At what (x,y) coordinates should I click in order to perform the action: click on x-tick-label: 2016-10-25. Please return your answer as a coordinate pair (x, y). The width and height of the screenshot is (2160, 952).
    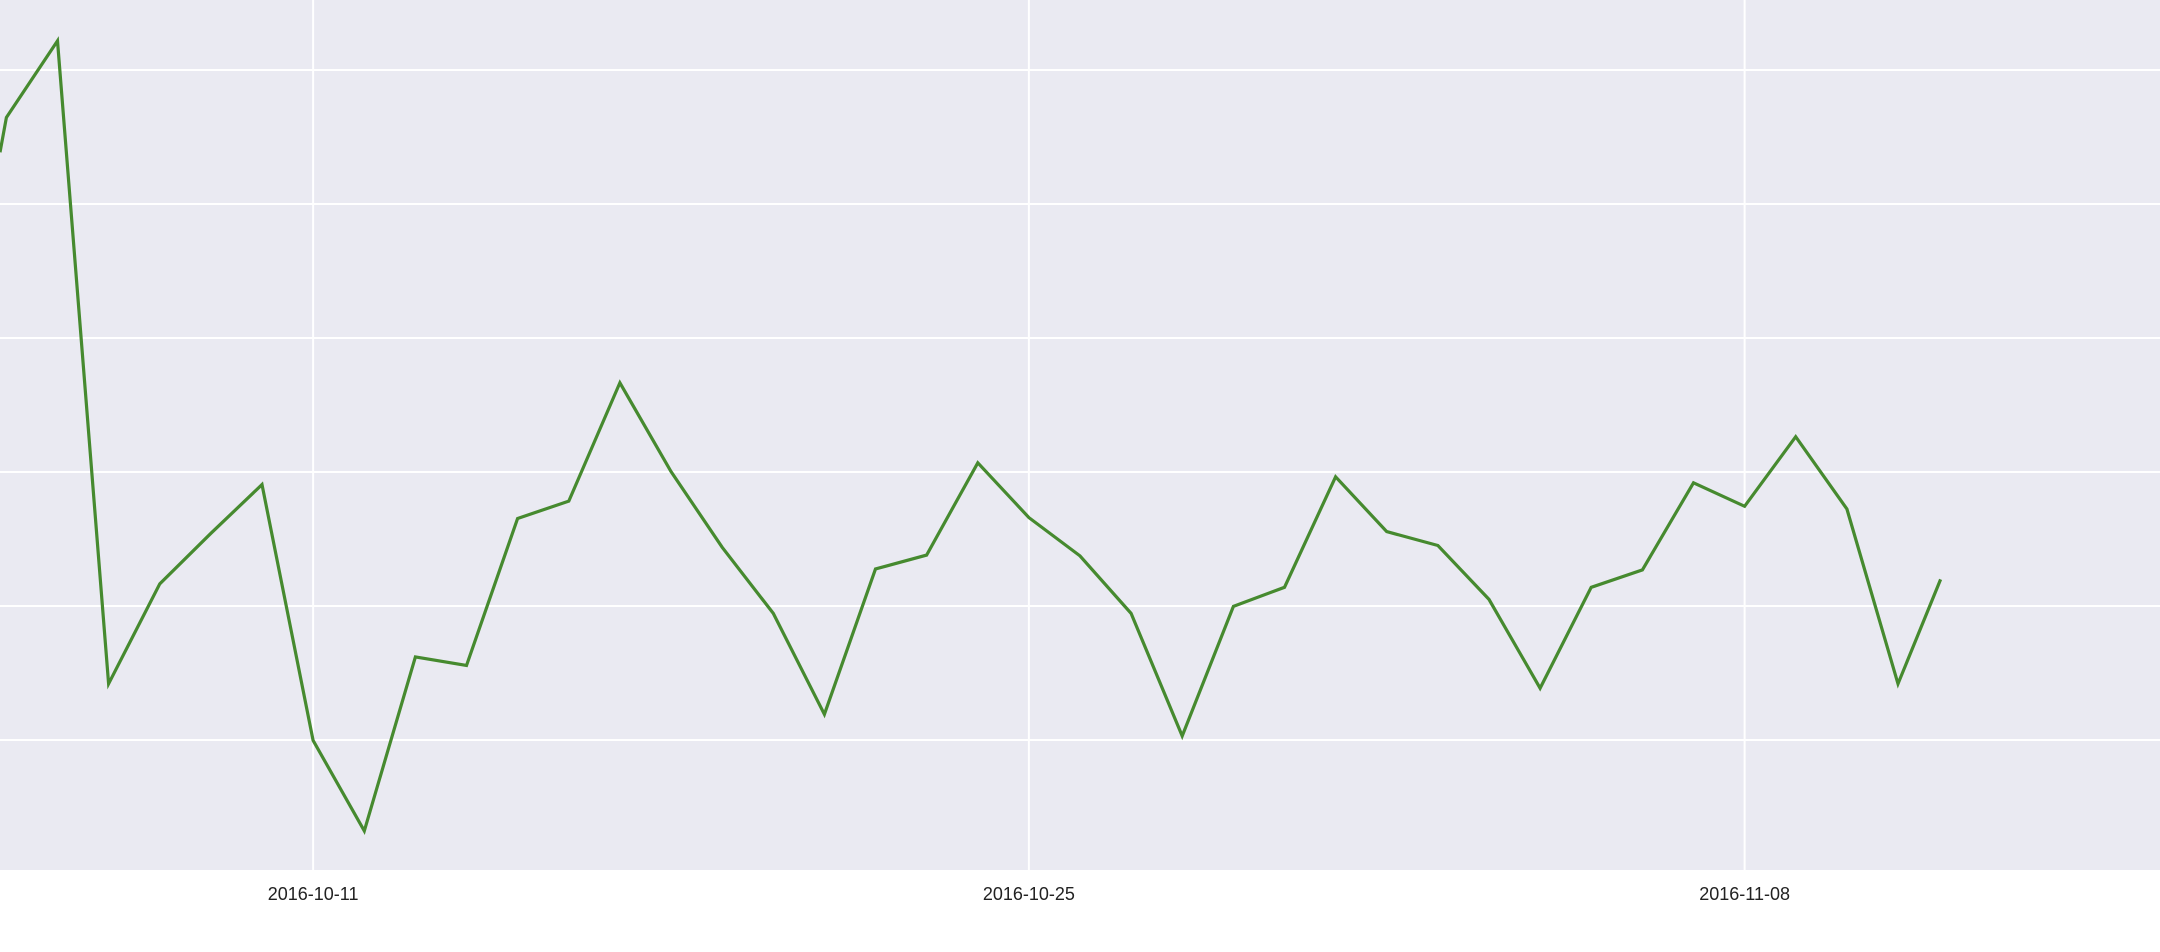
    Looking at the image, I should click on (1029, 894).